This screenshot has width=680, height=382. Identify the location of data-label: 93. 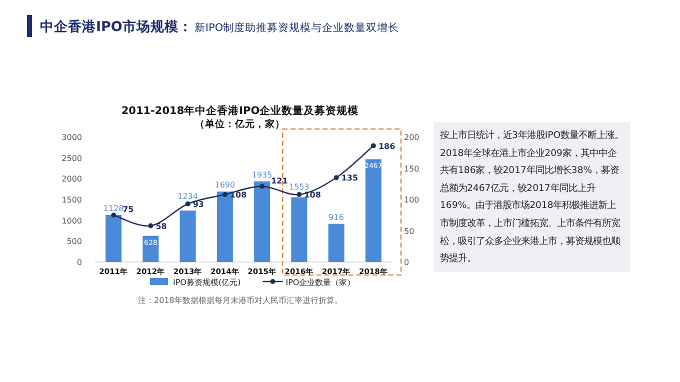
(198, 204).